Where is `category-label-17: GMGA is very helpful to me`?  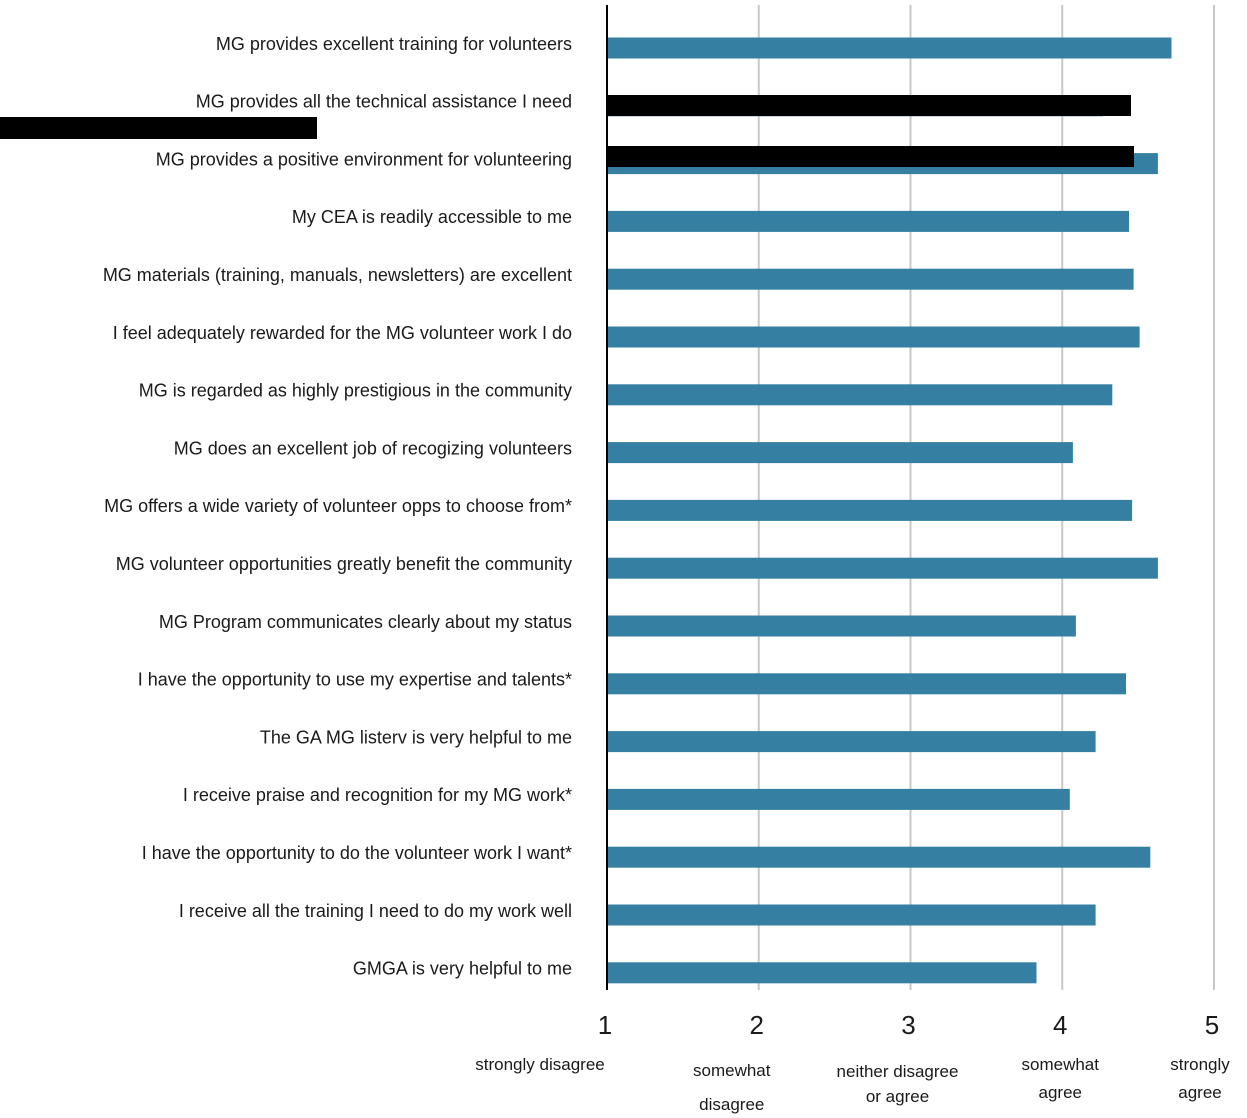
category-label-17: GMGA is very helpful to me is located at coordinates (462, 969).